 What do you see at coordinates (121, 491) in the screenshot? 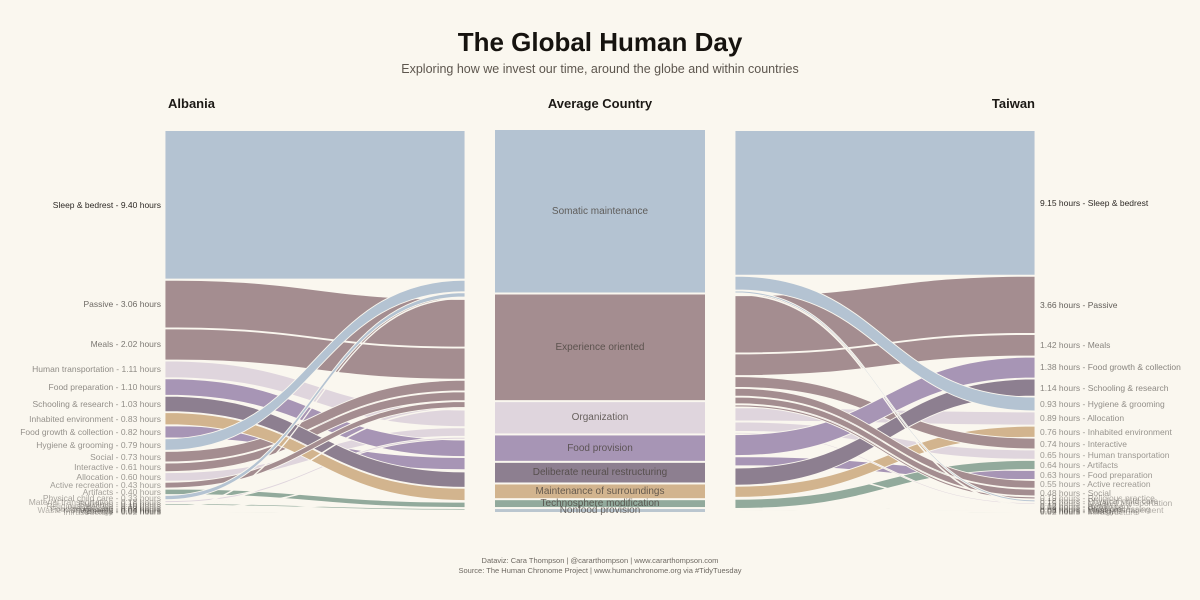
I see `subcategory-label-albania: Artifacts - 0.40 hours` at bounding box center [121, 491].